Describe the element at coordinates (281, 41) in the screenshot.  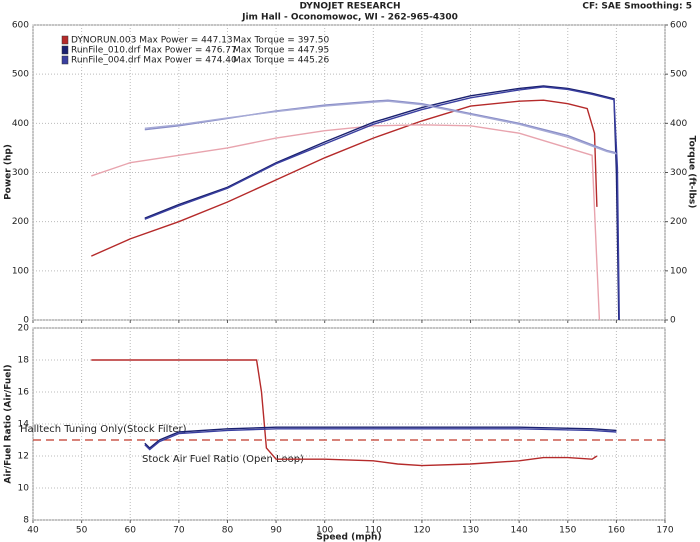
I see `legend-entry: Max Torque = 397.50` at that location.